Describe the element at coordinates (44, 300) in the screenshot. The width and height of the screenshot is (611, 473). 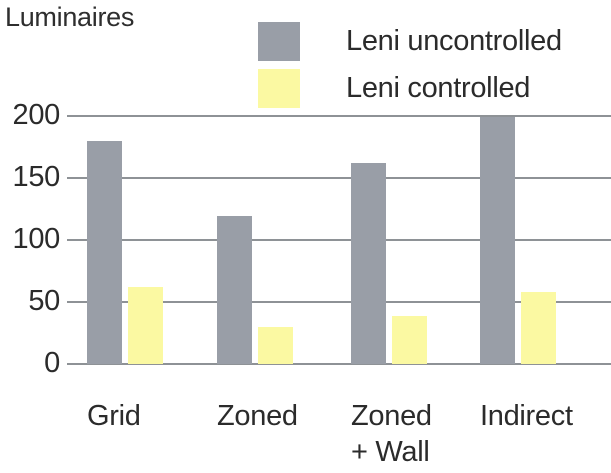
I see `y-tick-label-50: 50` at that location.